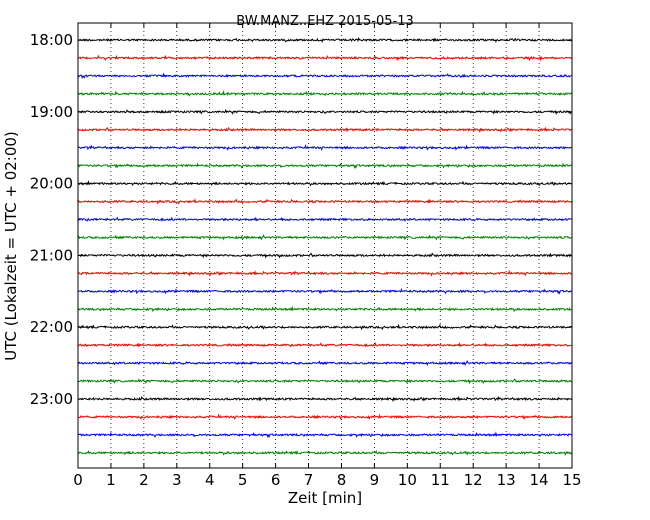  What do you see at coordinates (51, 219) in the screenshot?
I see `y-tick-labels: 18:00 19:00 20:00 21:00 22:00 23:00` at bounding box center [51, 219].